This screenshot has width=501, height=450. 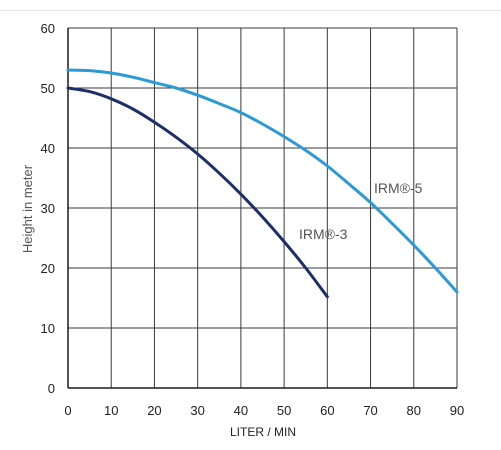 What do you see at coordinates (323, 234) in the screenshot?
I see `series-label-irm3: IRM®-3` at bounding box center [323, 234].